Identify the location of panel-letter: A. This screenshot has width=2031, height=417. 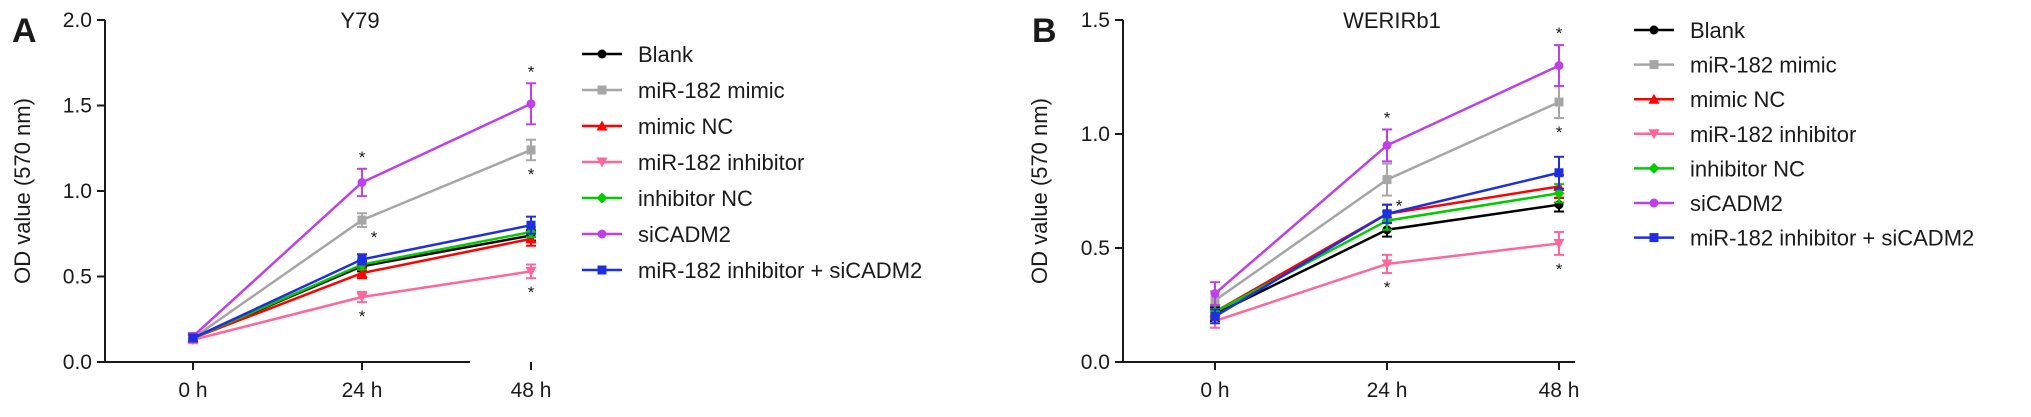
(24, 31).